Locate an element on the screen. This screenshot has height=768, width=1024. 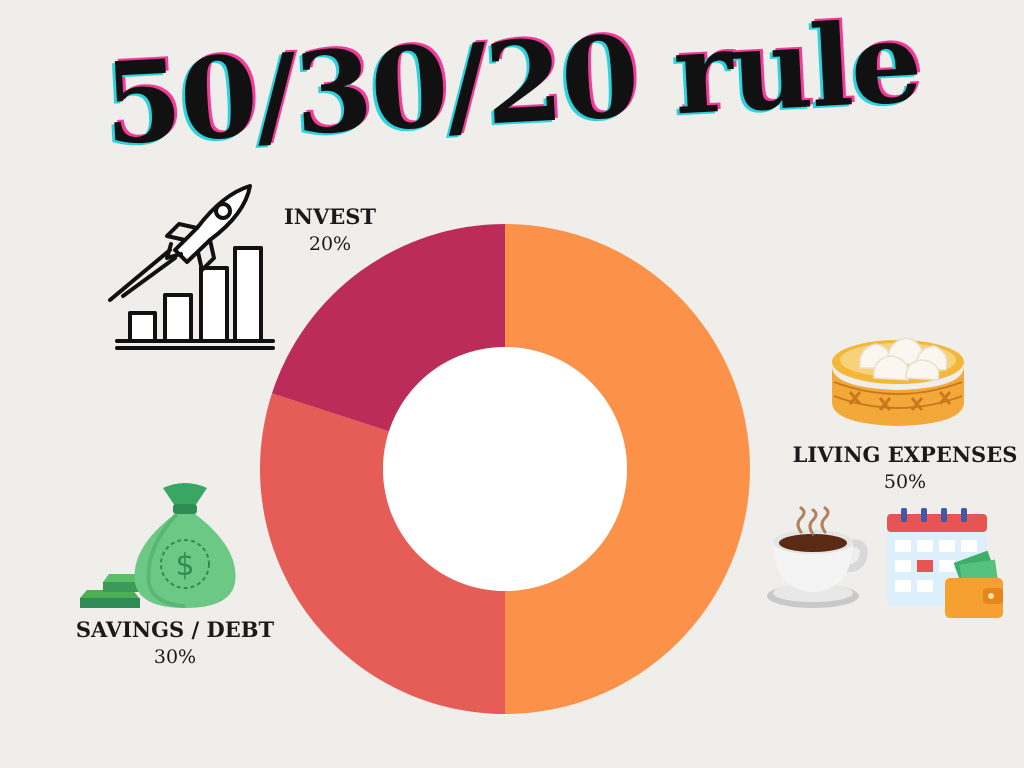
donut-slice-savings-debt is located at coordinates (382, 553).